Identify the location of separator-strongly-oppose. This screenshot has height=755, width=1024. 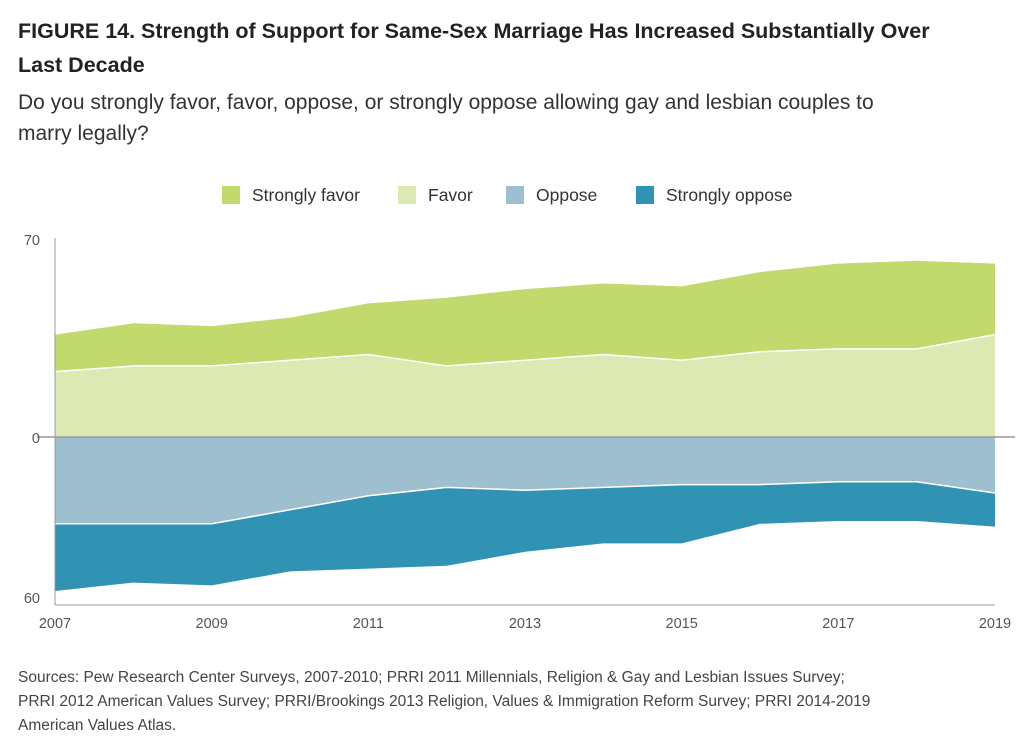
(525, 503).